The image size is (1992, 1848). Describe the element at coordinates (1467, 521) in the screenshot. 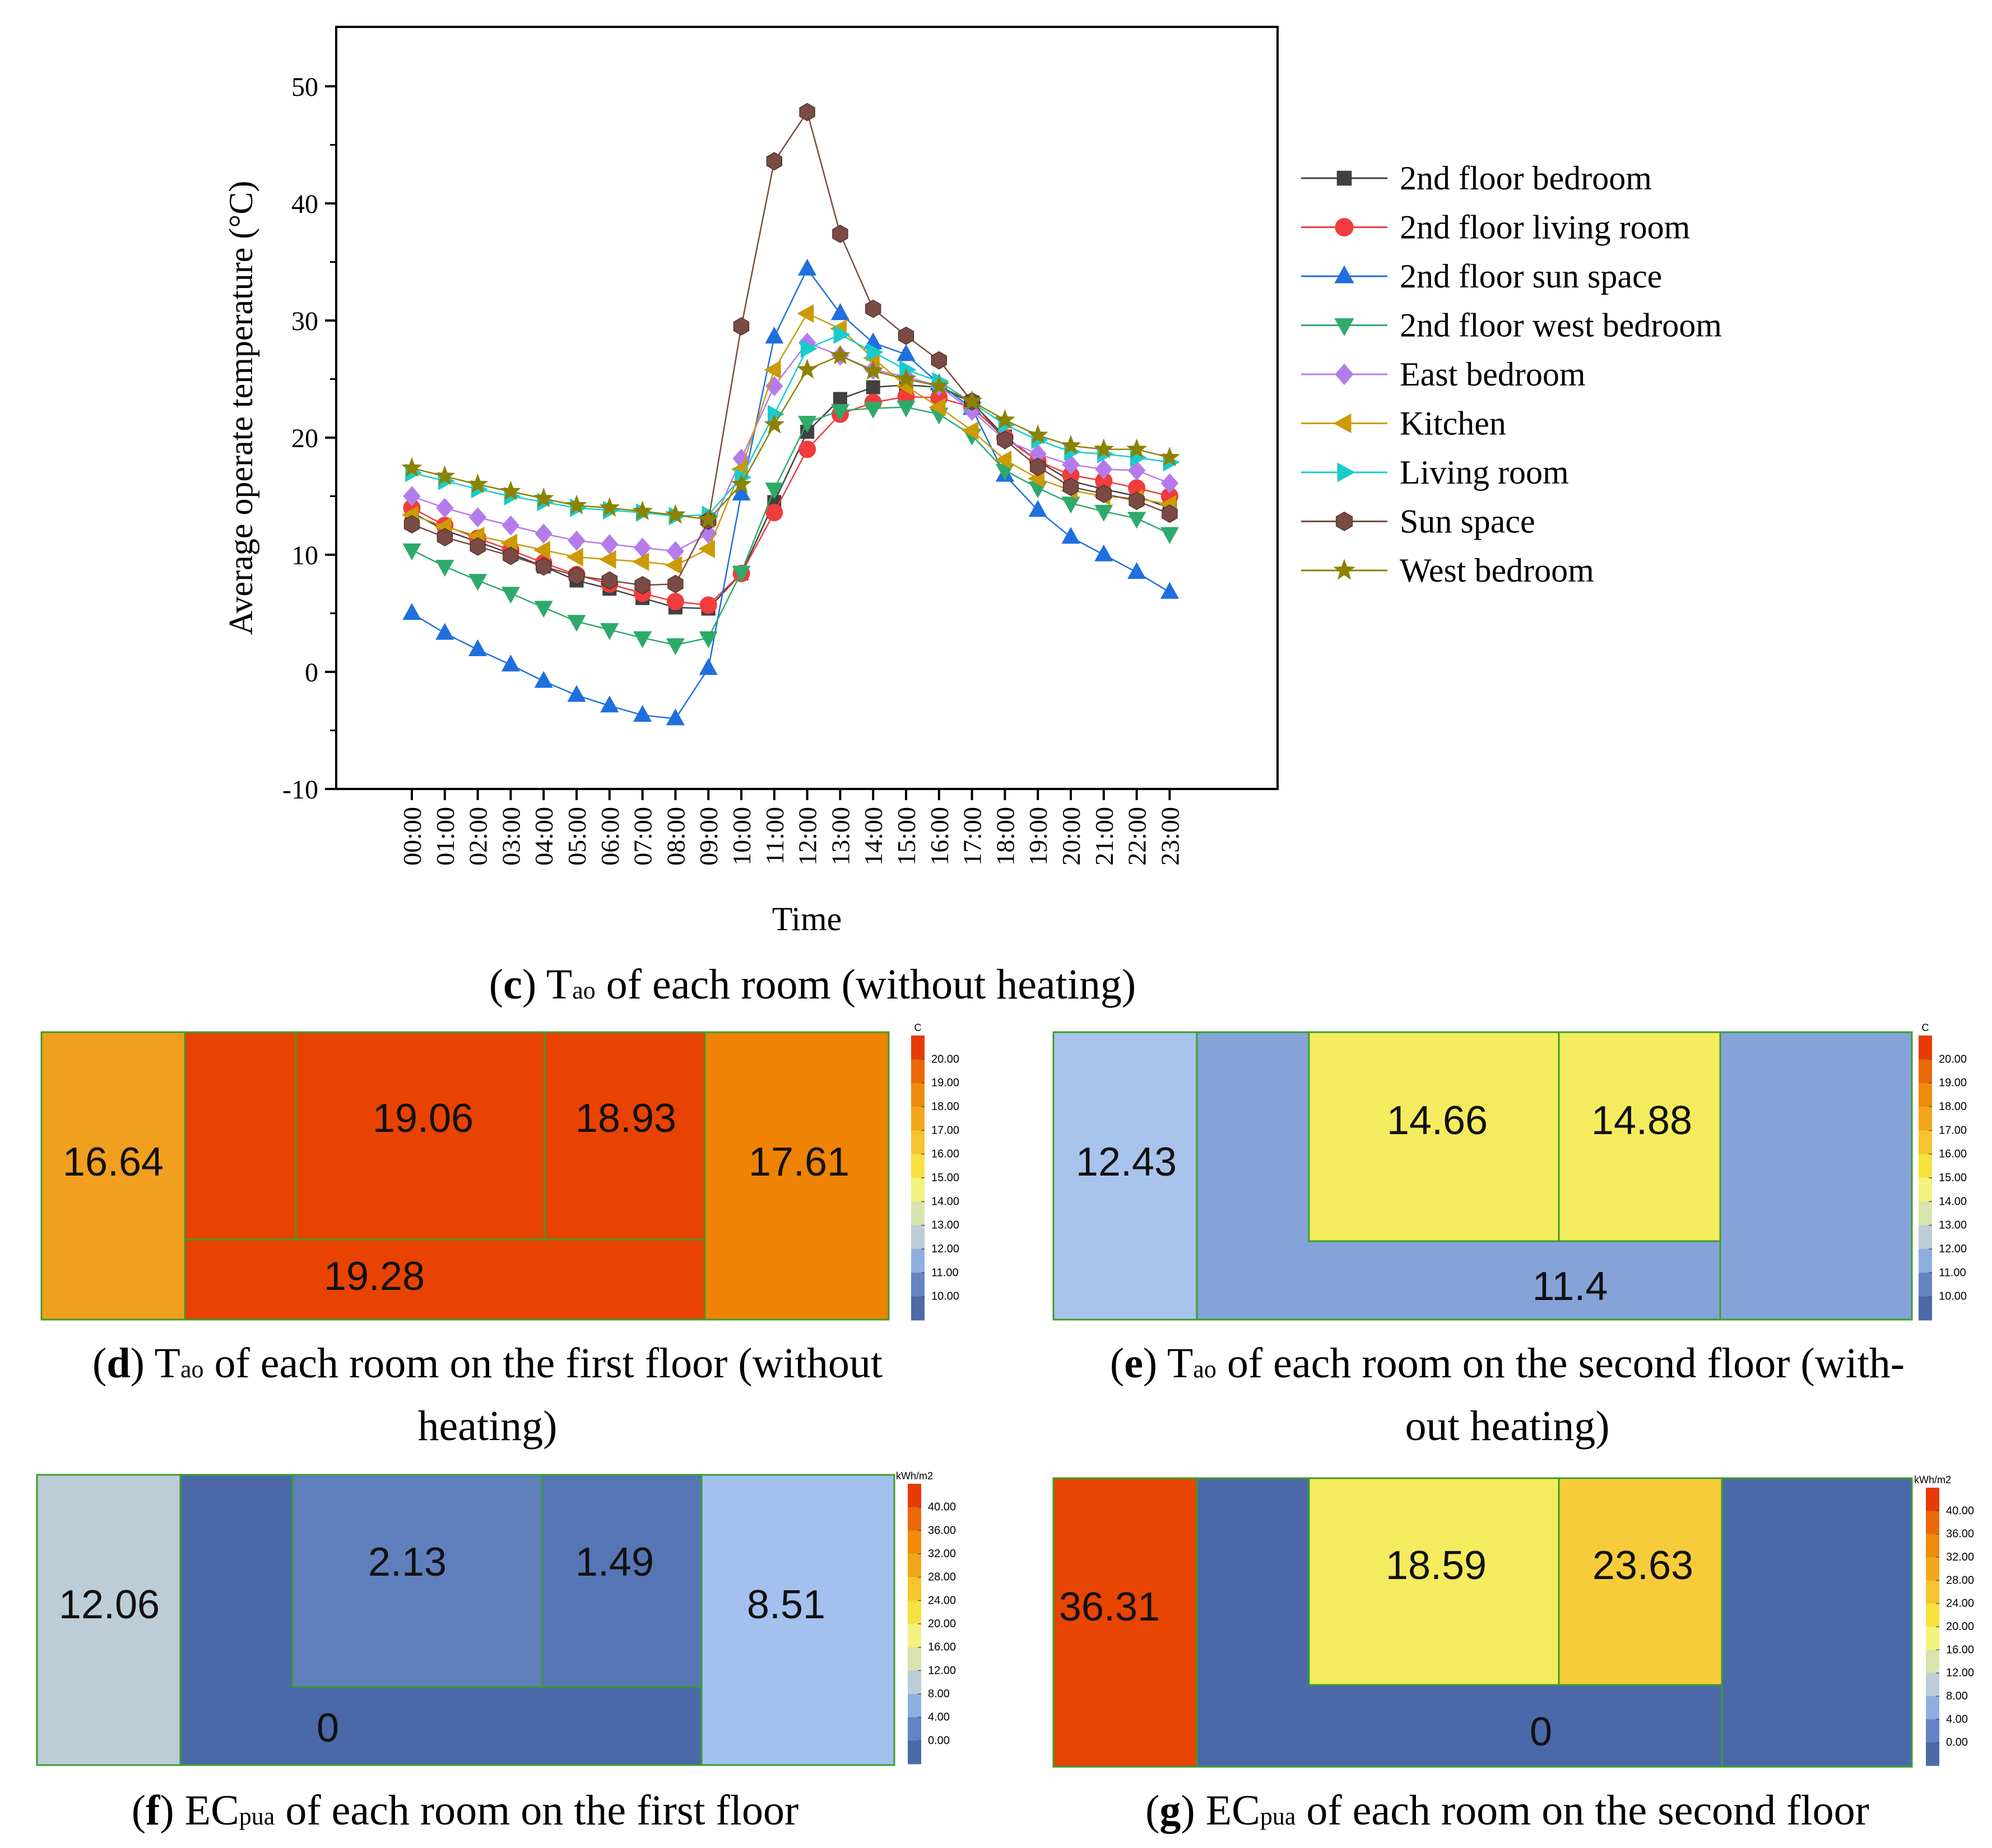

I see `legend-label: Sun space` at that location.